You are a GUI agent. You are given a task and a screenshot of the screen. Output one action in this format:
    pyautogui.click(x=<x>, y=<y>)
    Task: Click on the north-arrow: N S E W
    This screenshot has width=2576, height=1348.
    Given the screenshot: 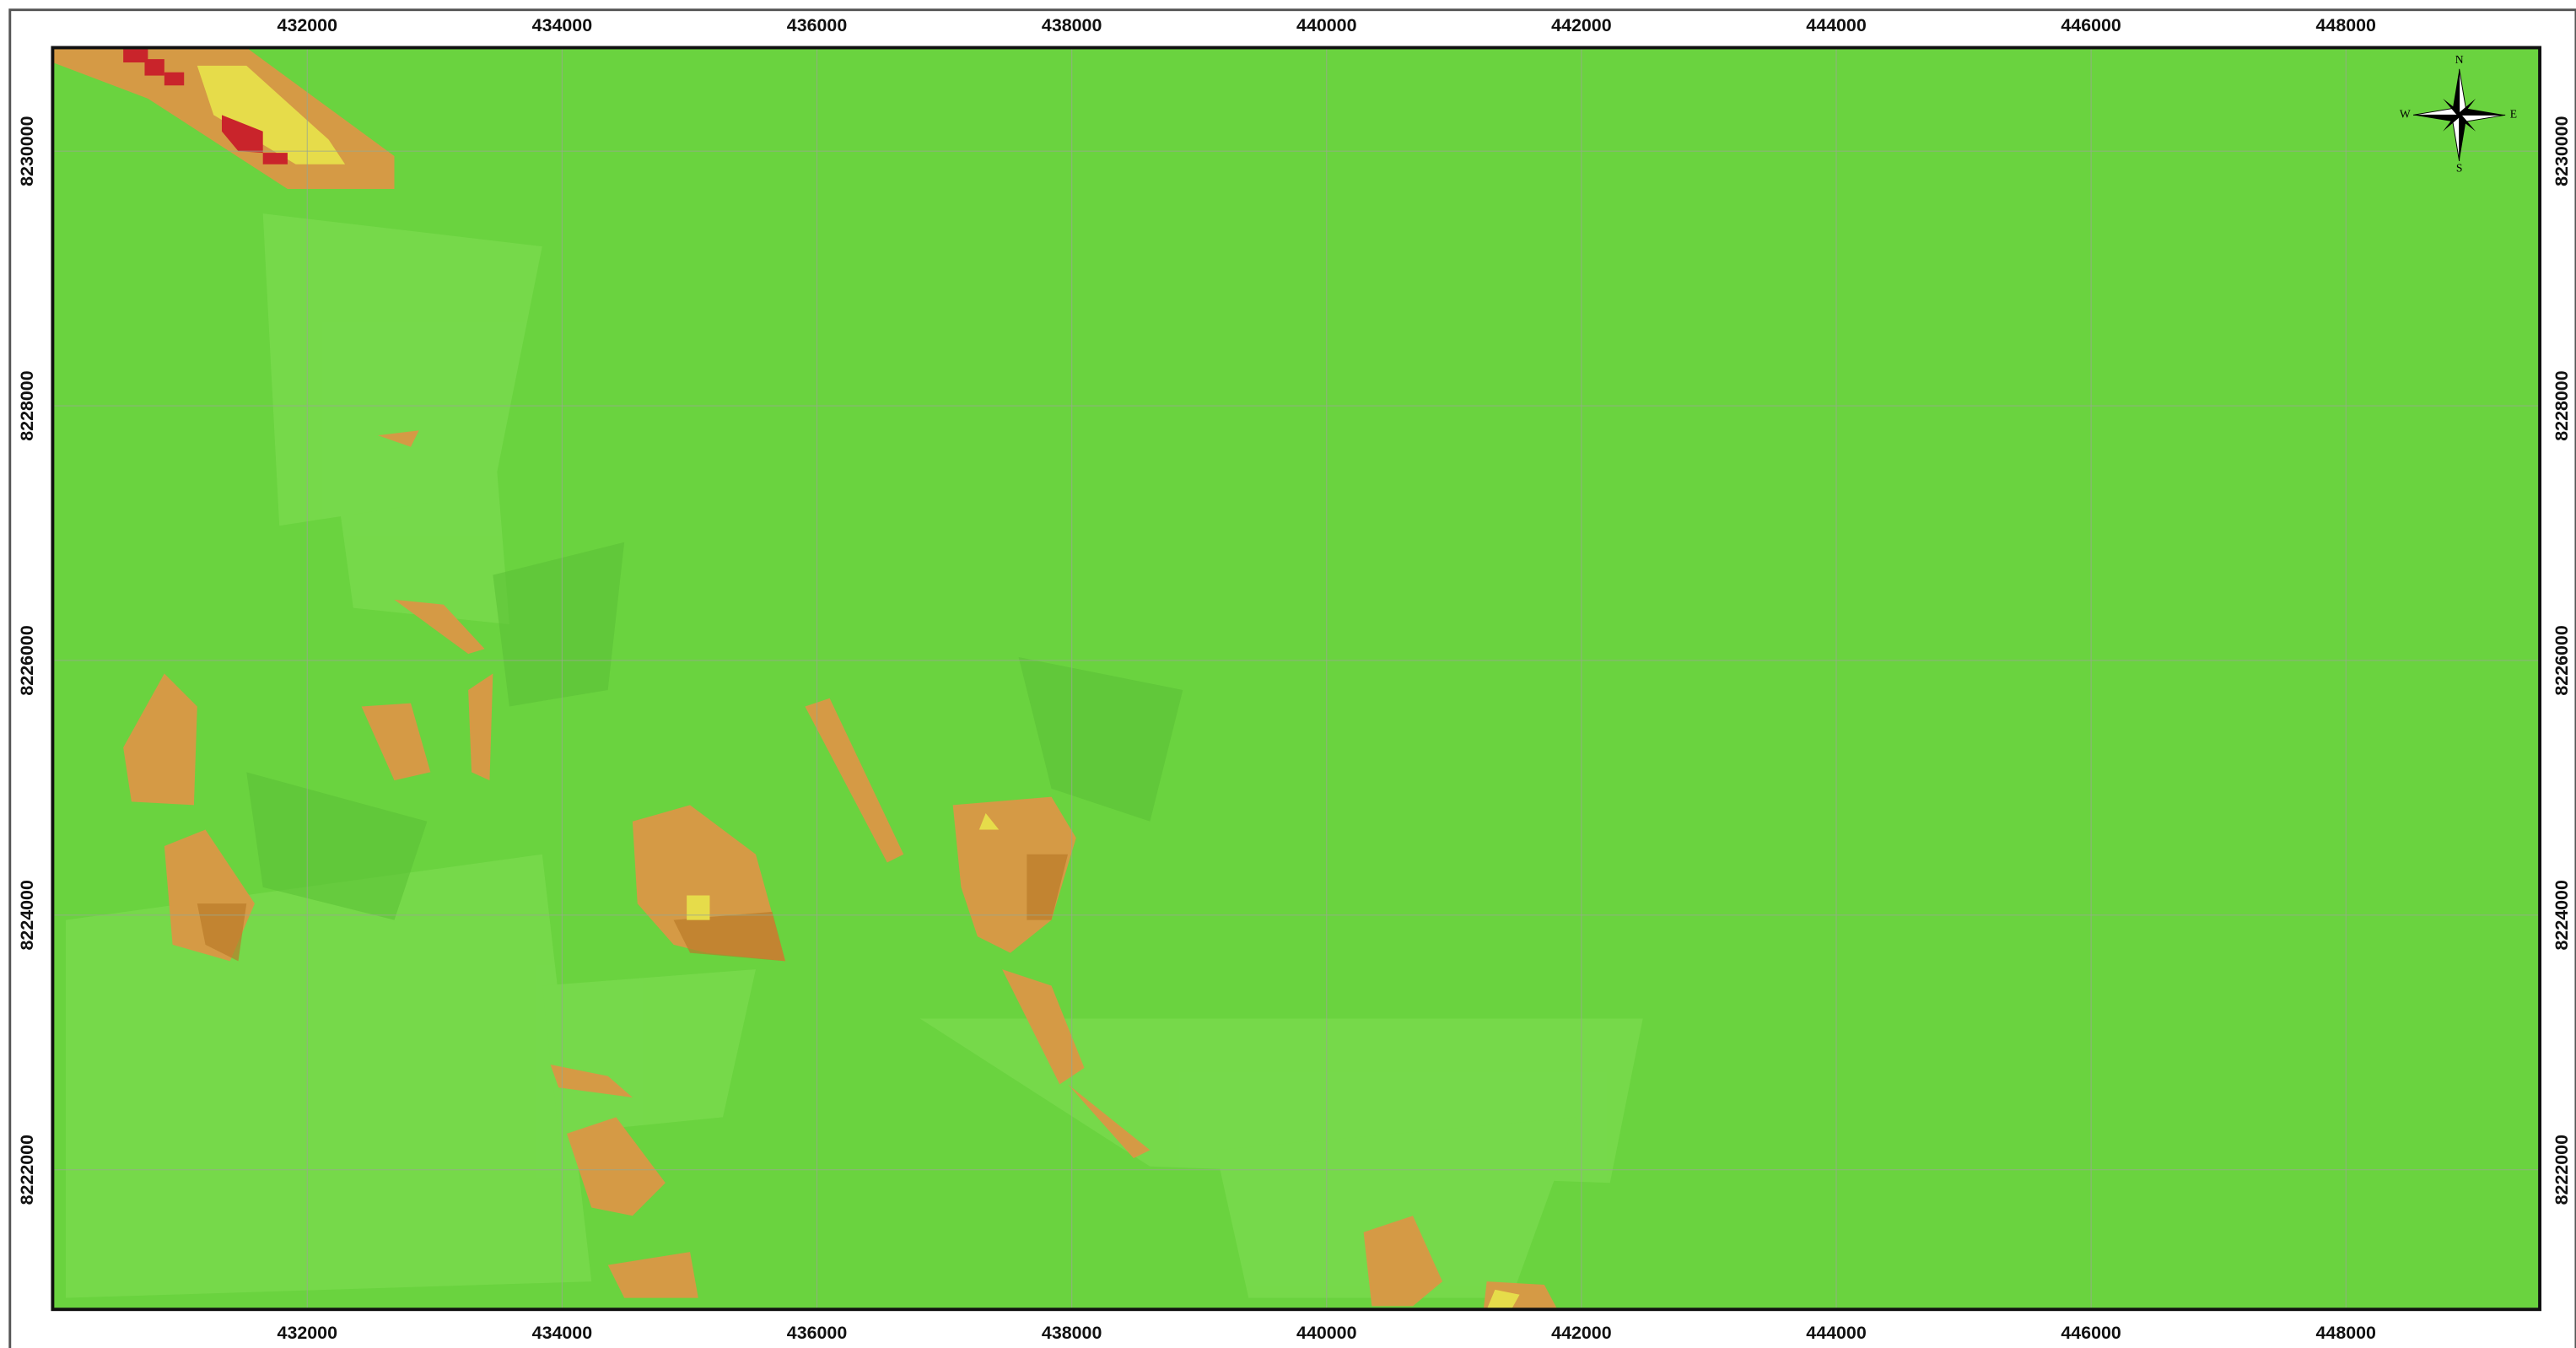 What is the action you would take?
    pyautogui.click(x=2458, y=114)
    